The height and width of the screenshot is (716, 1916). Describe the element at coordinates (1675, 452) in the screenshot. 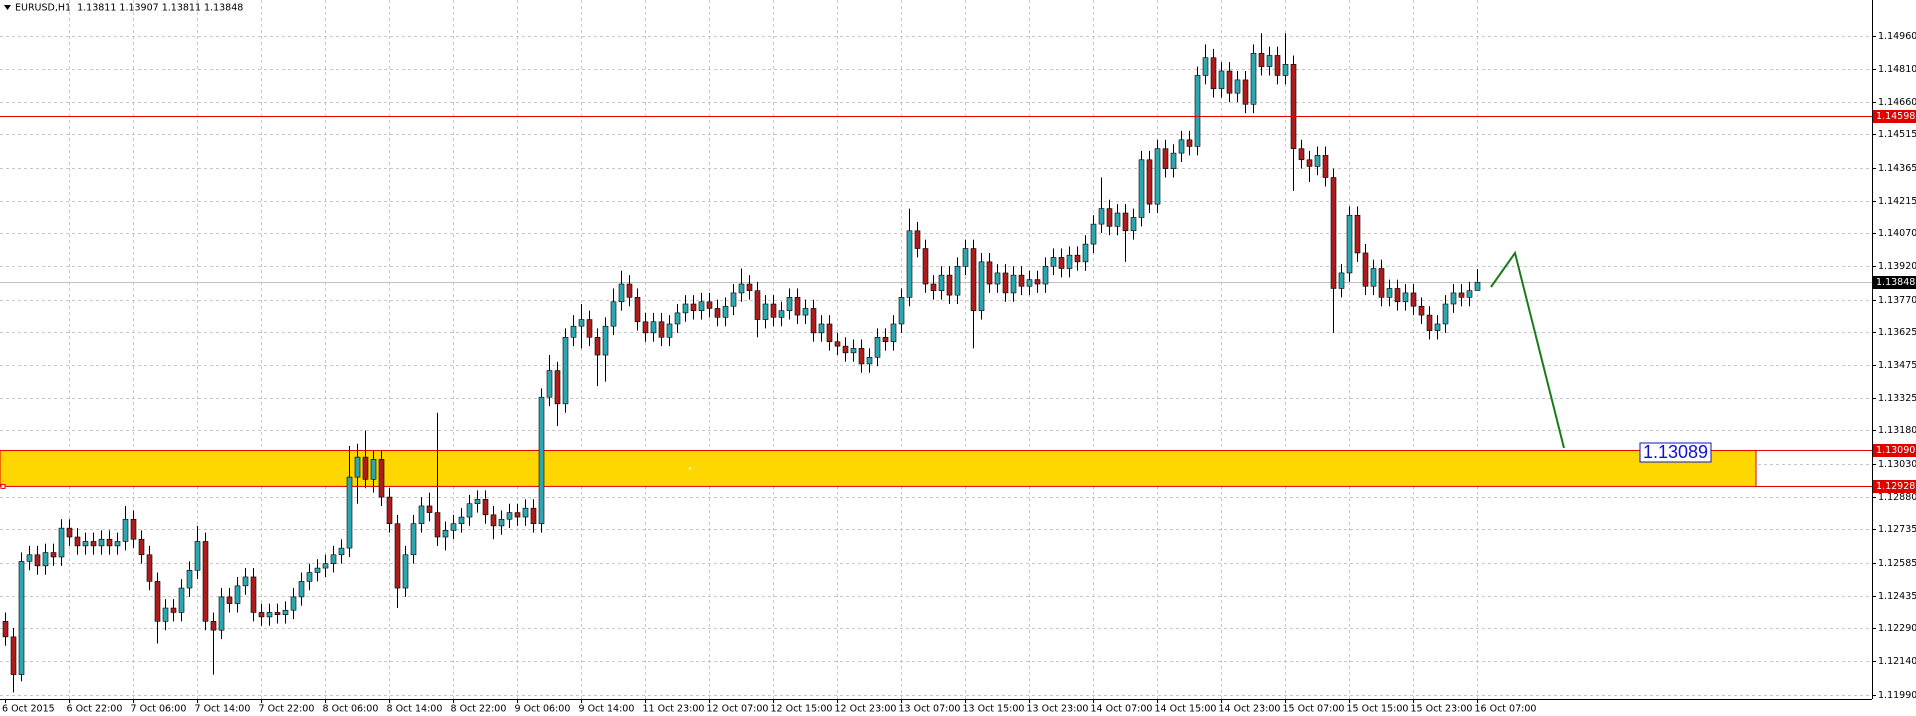

I see `annotation: 1.13089` at that location.